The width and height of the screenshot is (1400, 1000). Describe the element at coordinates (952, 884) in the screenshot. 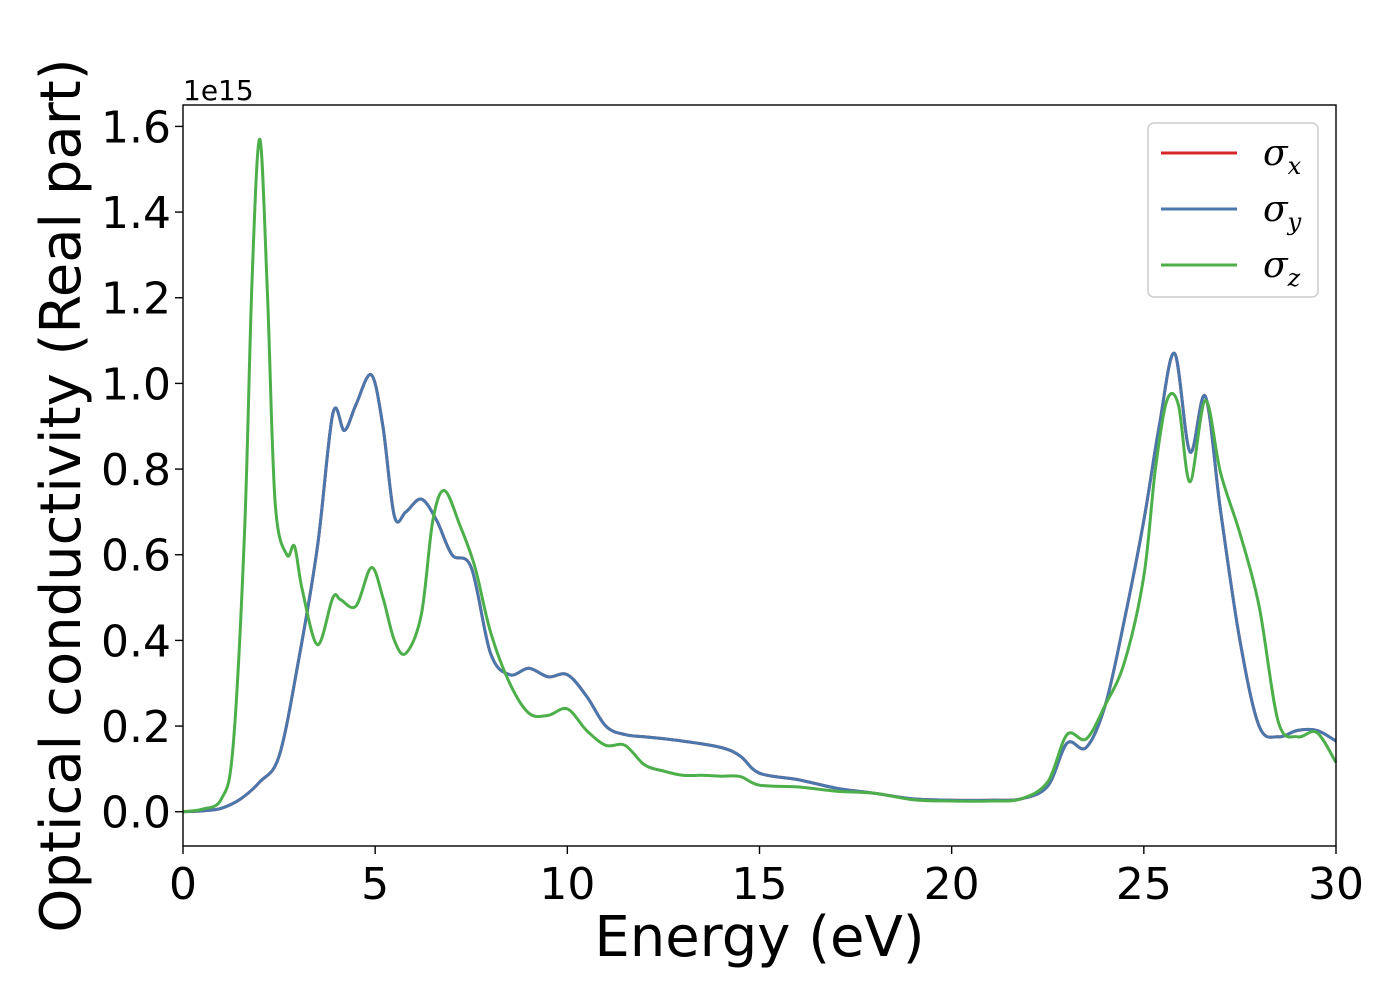

I see `x-tick-label: 20` at that location.